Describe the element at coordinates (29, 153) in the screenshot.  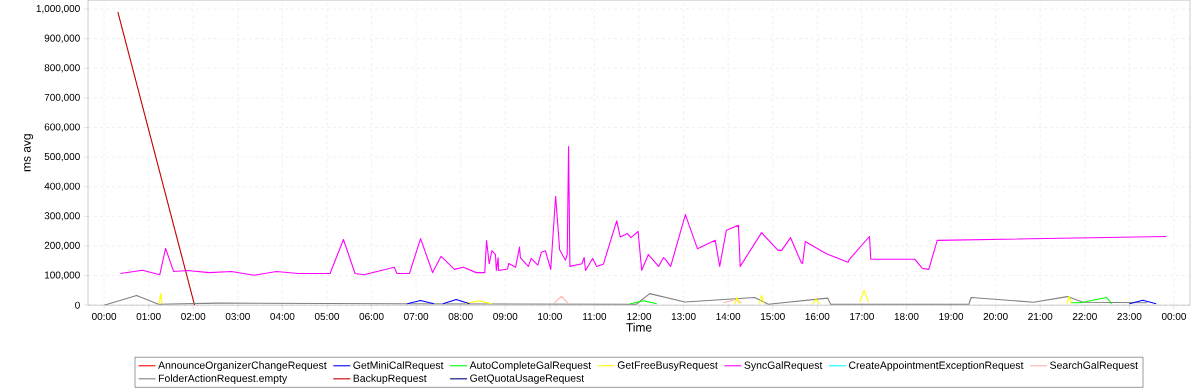
I see `y-axis-title: ms avg` at that location.